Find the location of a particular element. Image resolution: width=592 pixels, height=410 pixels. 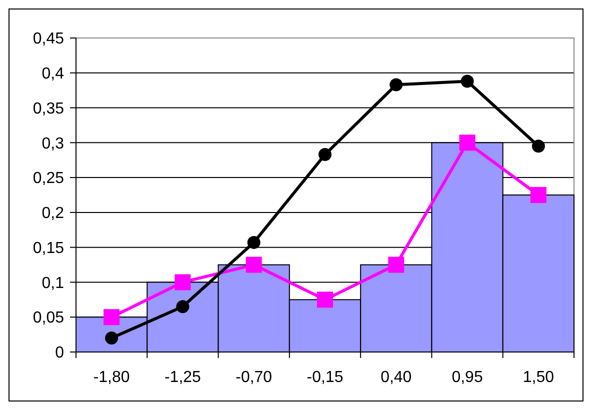

x-tick-label: 0,95 is located at coordinates (467, 377).